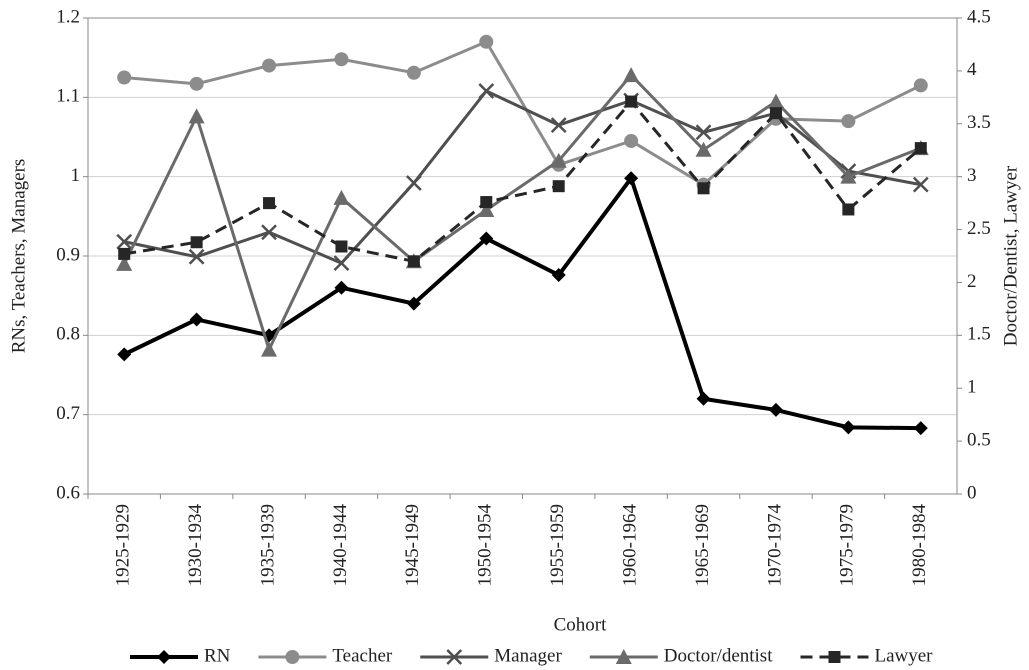  Describe the element at coordinates (557, 545) in the screenshot. I see `x-tick-label: 1955-1959` at that location.